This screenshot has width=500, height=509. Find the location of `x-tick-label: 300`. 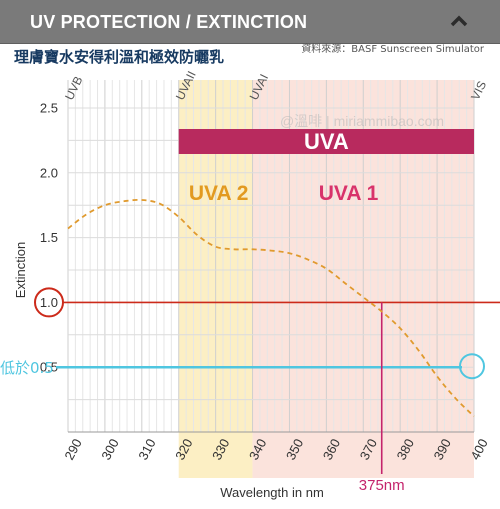

x-tick-label: 300 is located at coordinates (109, 449).